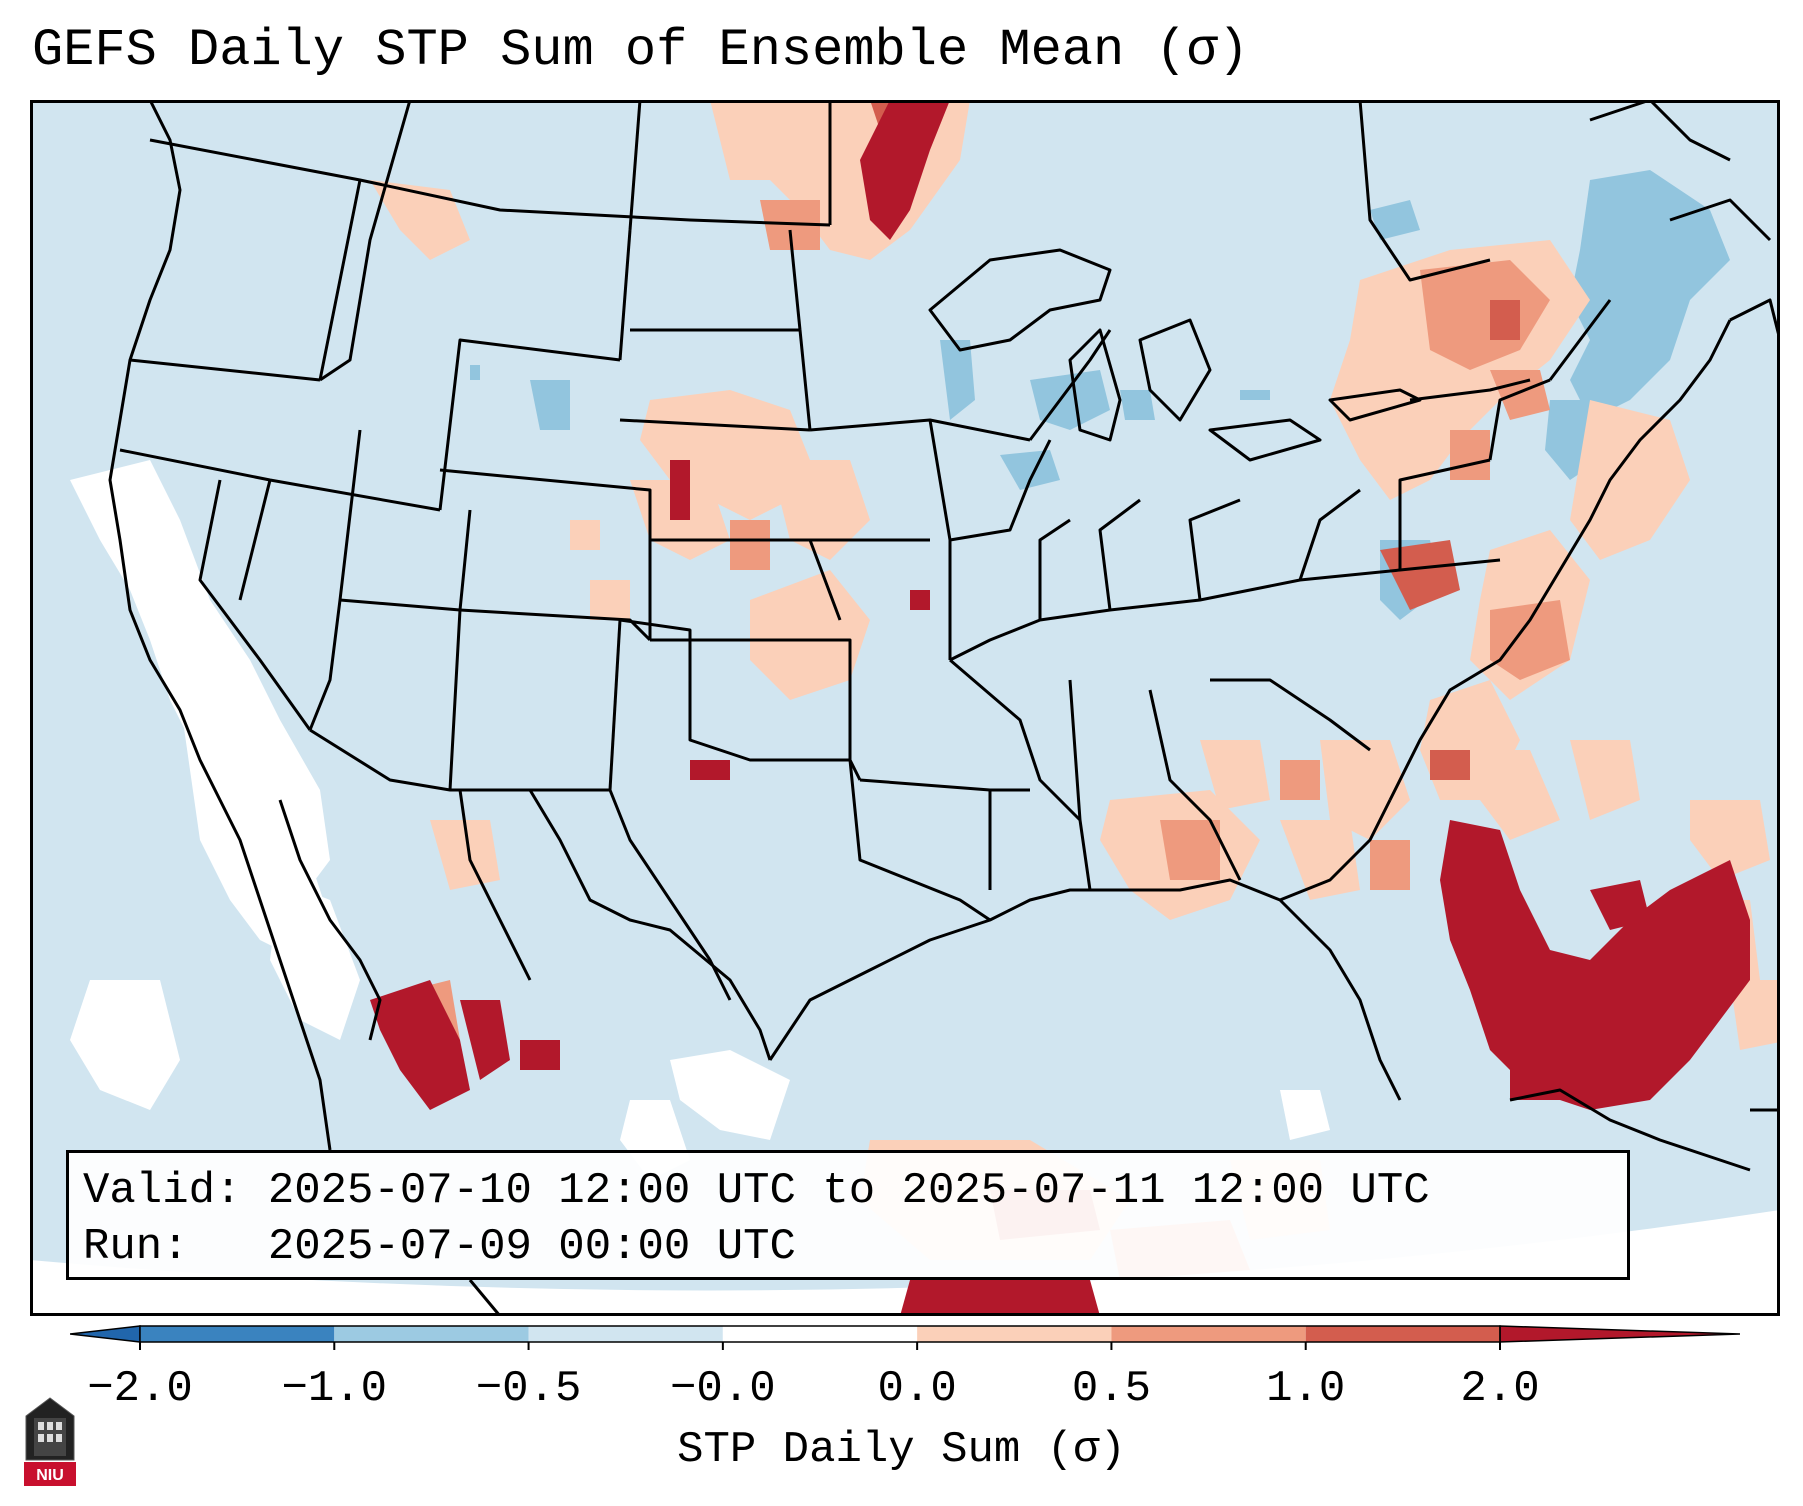 The width and height of the screenshot is (1803, 1506). What do you see at coordinates (723, 1389) in the screenshot?
I see `colorbar-tick-label: −0.0` at bounding box center [723, 1389].